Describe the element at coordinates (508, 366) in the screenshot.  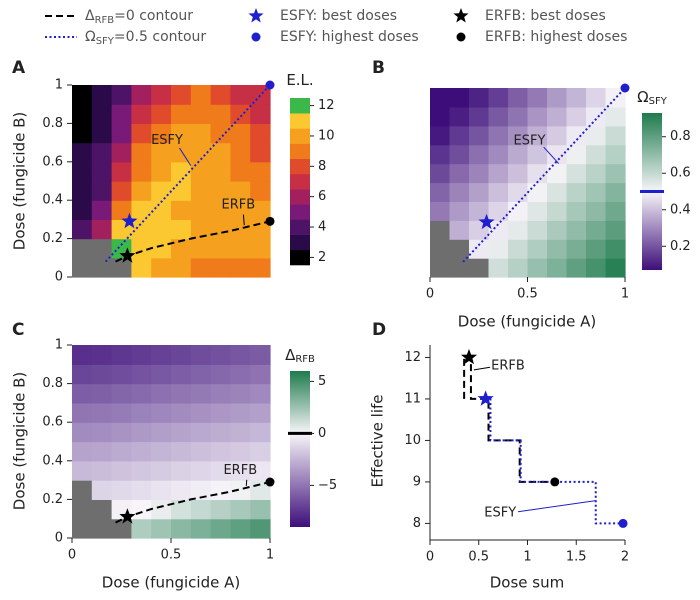
I see `annotation: ERFB` at that location.